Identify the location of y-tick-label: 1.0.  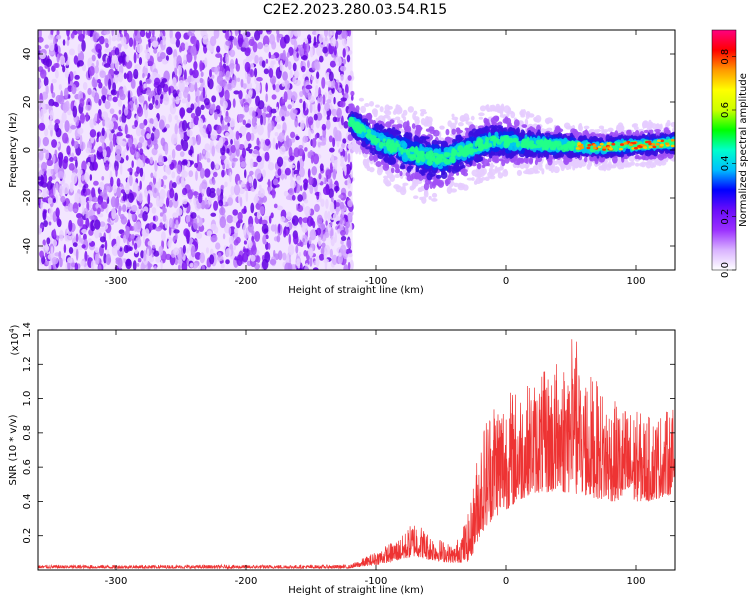
(27, 399).